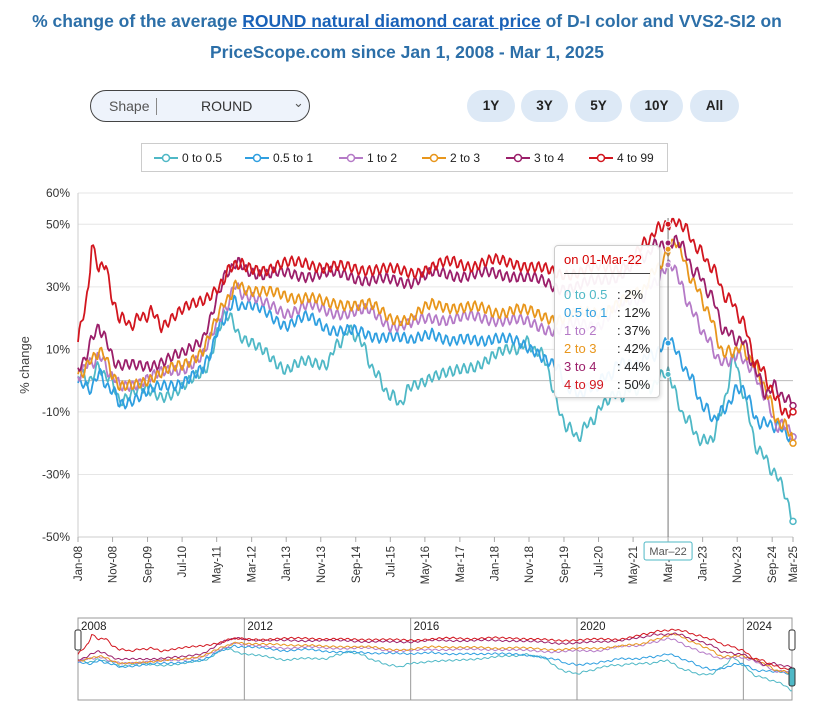  I want to click on tooltip-series-name: 1 to 2, so click(580, 330).